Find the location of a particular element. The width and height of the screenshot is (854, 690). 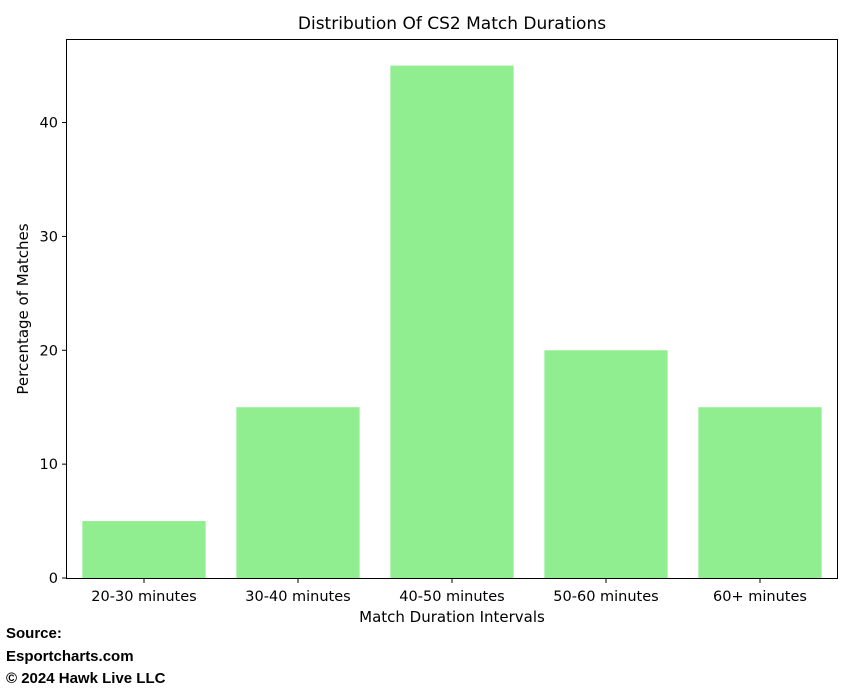

copyright-text: © 2024 Hawk Live LLC is located at coordinates (86, 678).